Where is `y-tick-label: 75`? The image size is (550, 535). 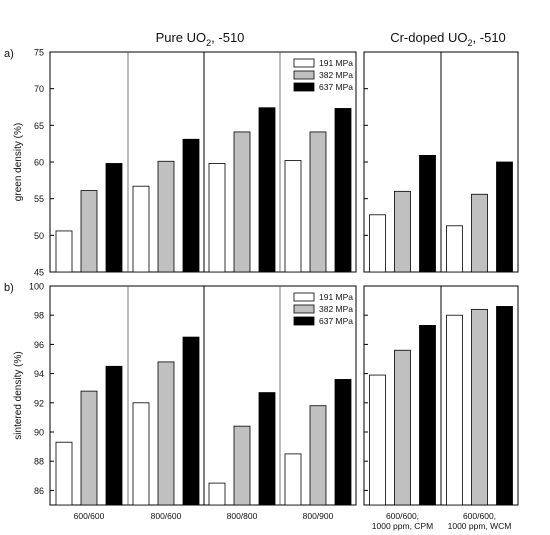
y-tick-label: 75 is located at coordinates (39, 53).